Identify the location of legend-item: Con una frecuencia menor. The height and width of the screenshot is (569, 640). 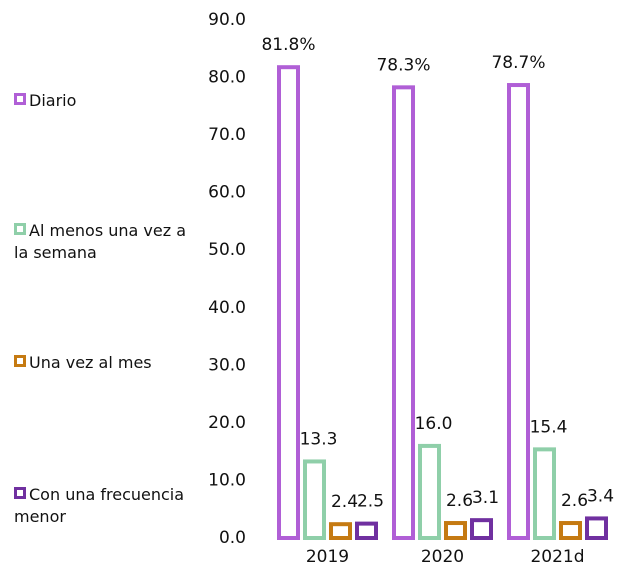
(109, 506).